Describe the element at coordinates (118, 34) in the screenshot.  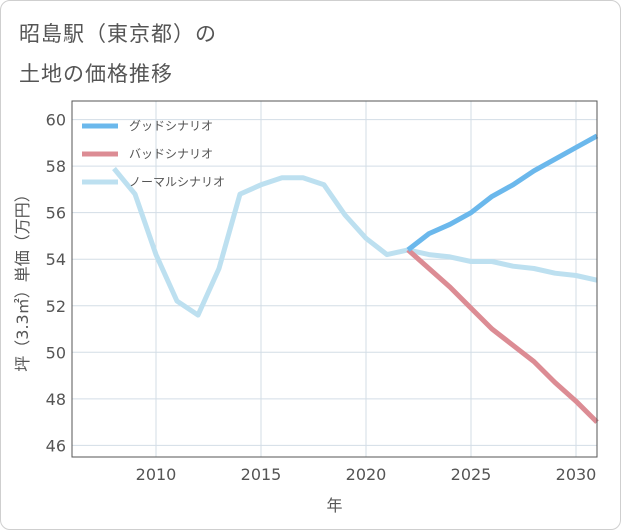
I see `chart-title-line-1: 昭島駅（東京都）の` at that location.